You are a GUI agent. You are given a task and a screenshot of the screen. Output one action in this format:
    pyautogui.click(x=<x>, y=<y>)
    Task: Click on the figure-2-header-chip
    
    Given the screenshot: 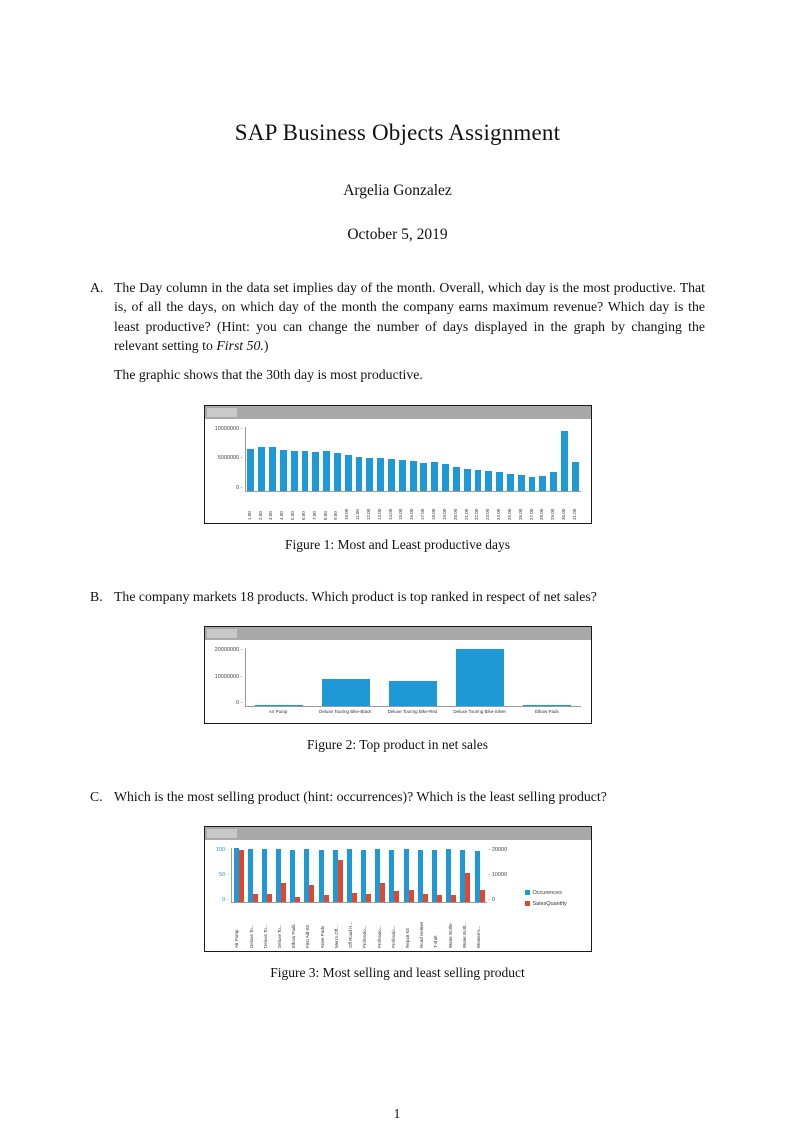 What is the action you would take?
    pyautogui.click(x=222, y=633)
    